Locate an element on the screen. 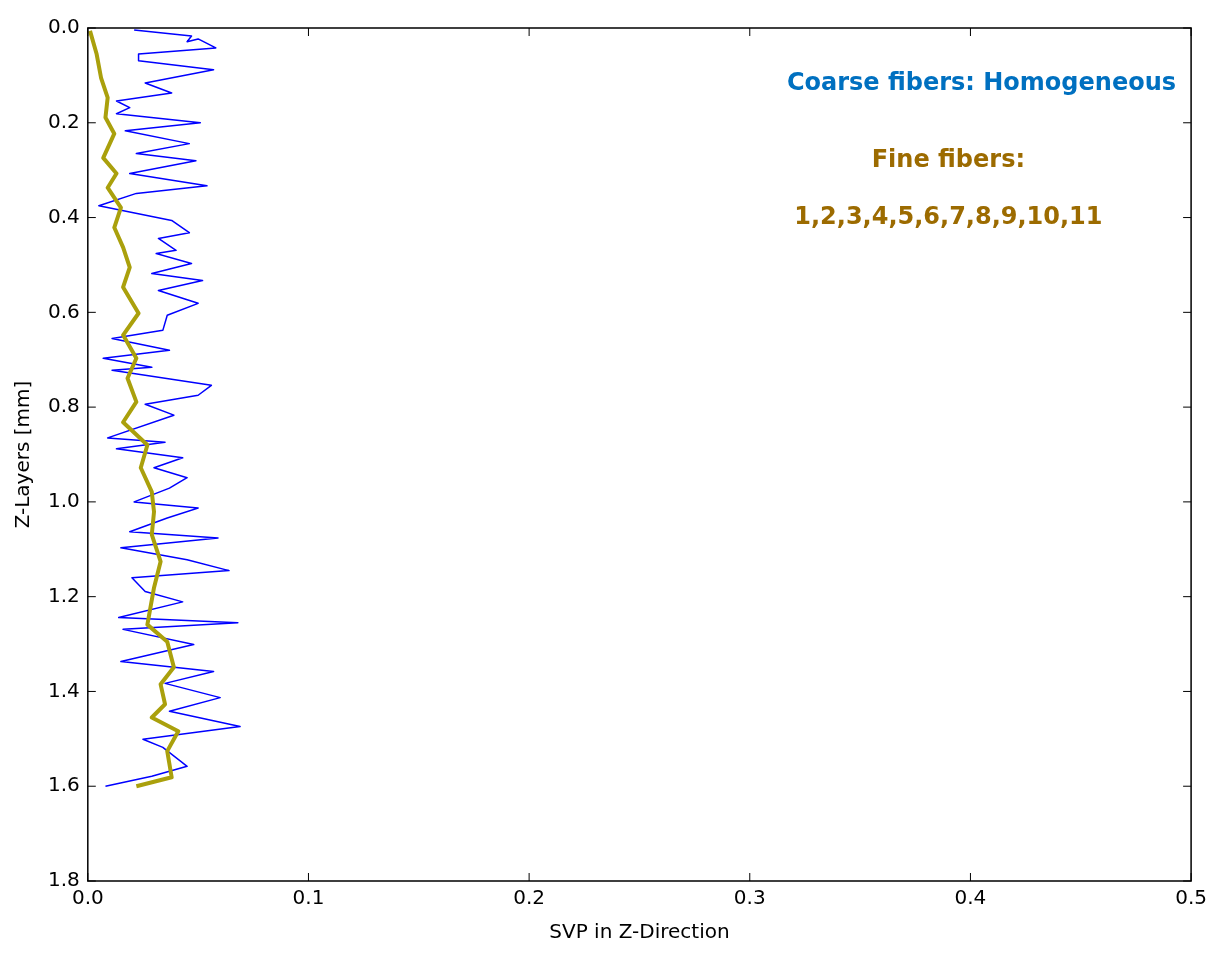 The image size is (1221, 957). x-tick-label: 0.3 is located at coordinates (749, 897).